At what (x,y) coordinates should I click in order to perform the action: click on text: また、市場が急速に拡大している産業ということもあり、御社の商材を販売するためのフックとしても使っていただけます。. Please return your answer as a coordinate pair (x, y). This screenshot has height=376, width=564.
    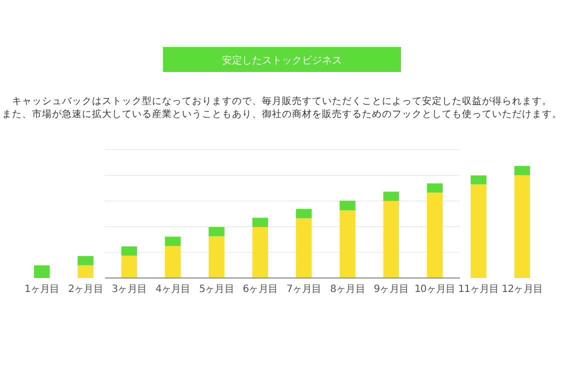
    Looking at the image, I should click on (282, 114).